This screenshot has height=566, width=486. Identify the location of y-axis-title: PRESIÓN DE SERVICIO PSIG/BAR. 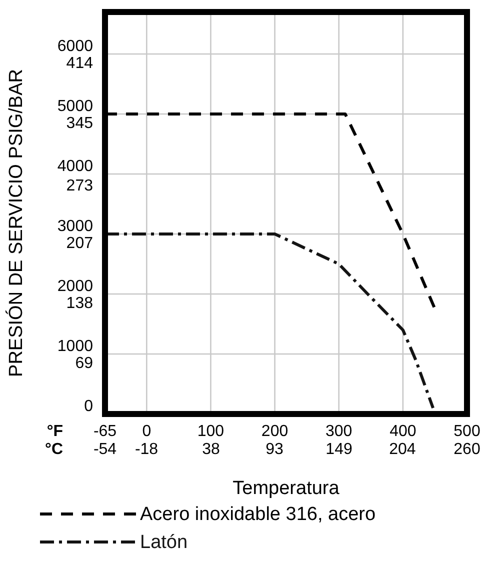
(16, 223).